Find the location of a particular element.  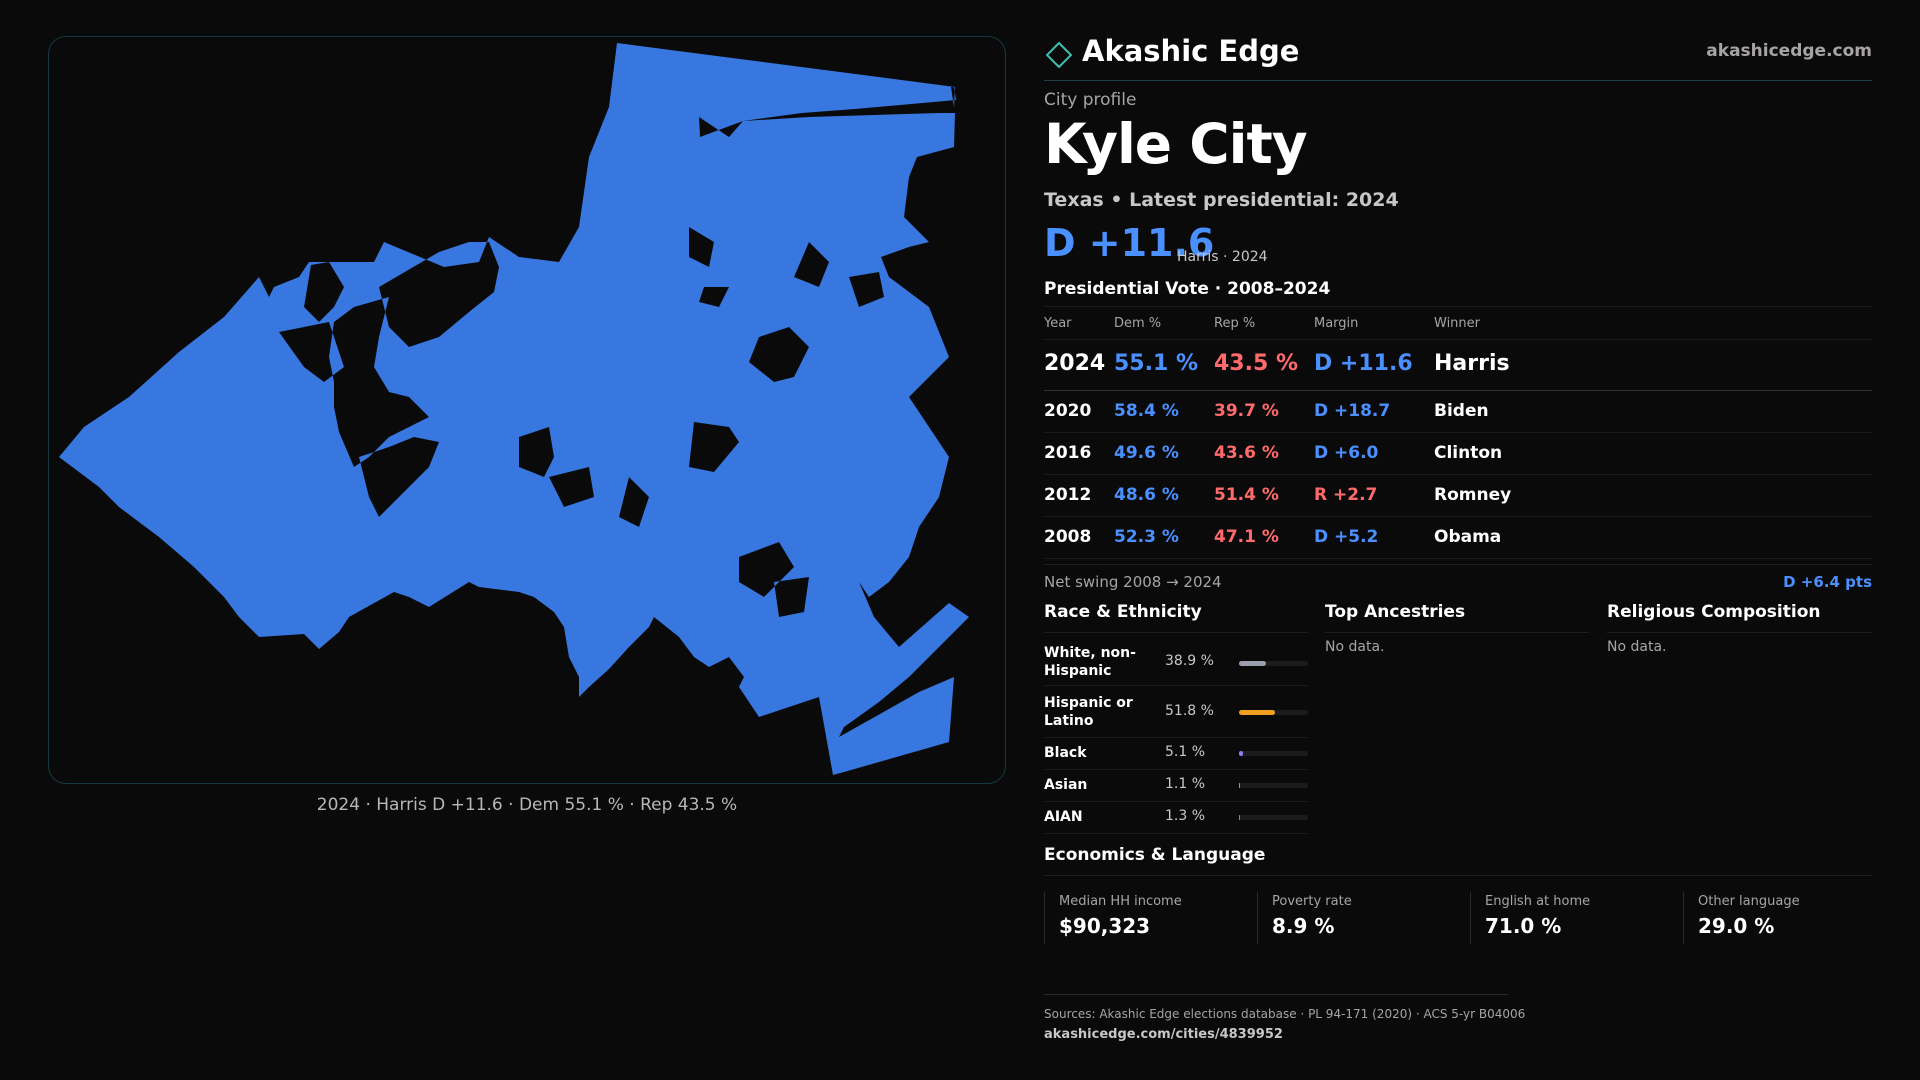

page-title: Kyle City is located at coordinates (1176, 144).